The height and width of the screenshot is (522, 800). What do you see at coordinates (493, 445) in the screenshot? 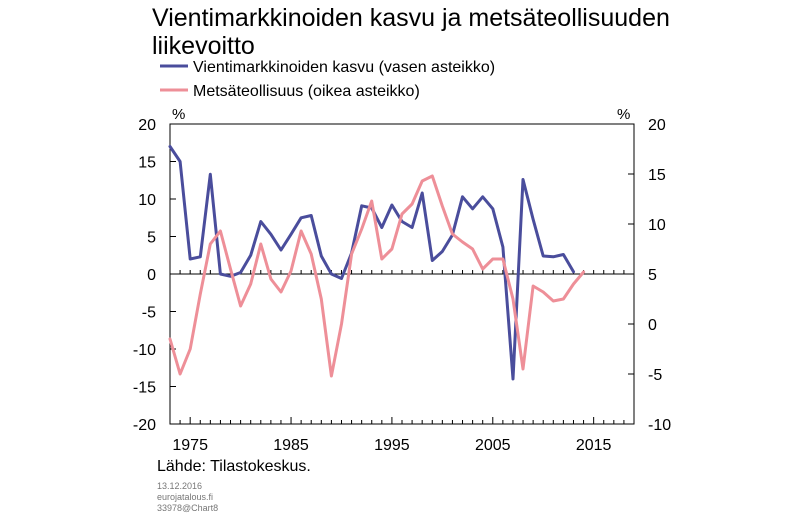
I see `x-tick-label: 2005` at bounding box center [493, 445].